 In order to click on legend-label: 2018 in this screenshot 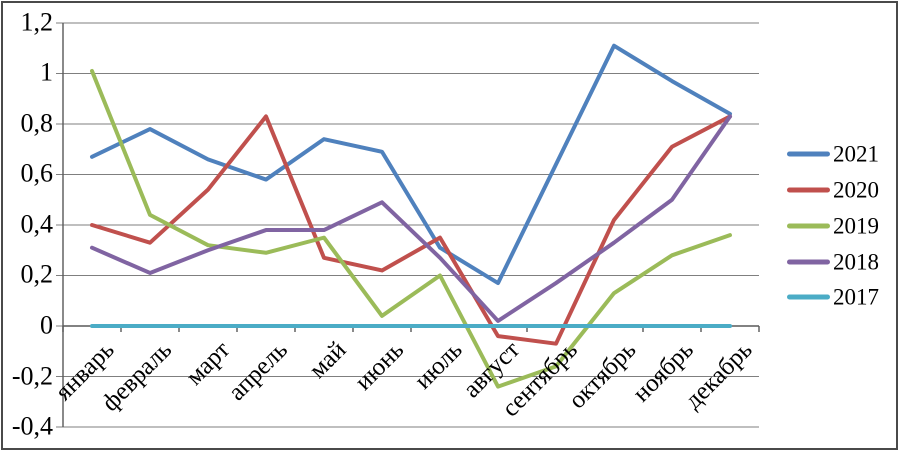, I will do `click(856, 262)`.